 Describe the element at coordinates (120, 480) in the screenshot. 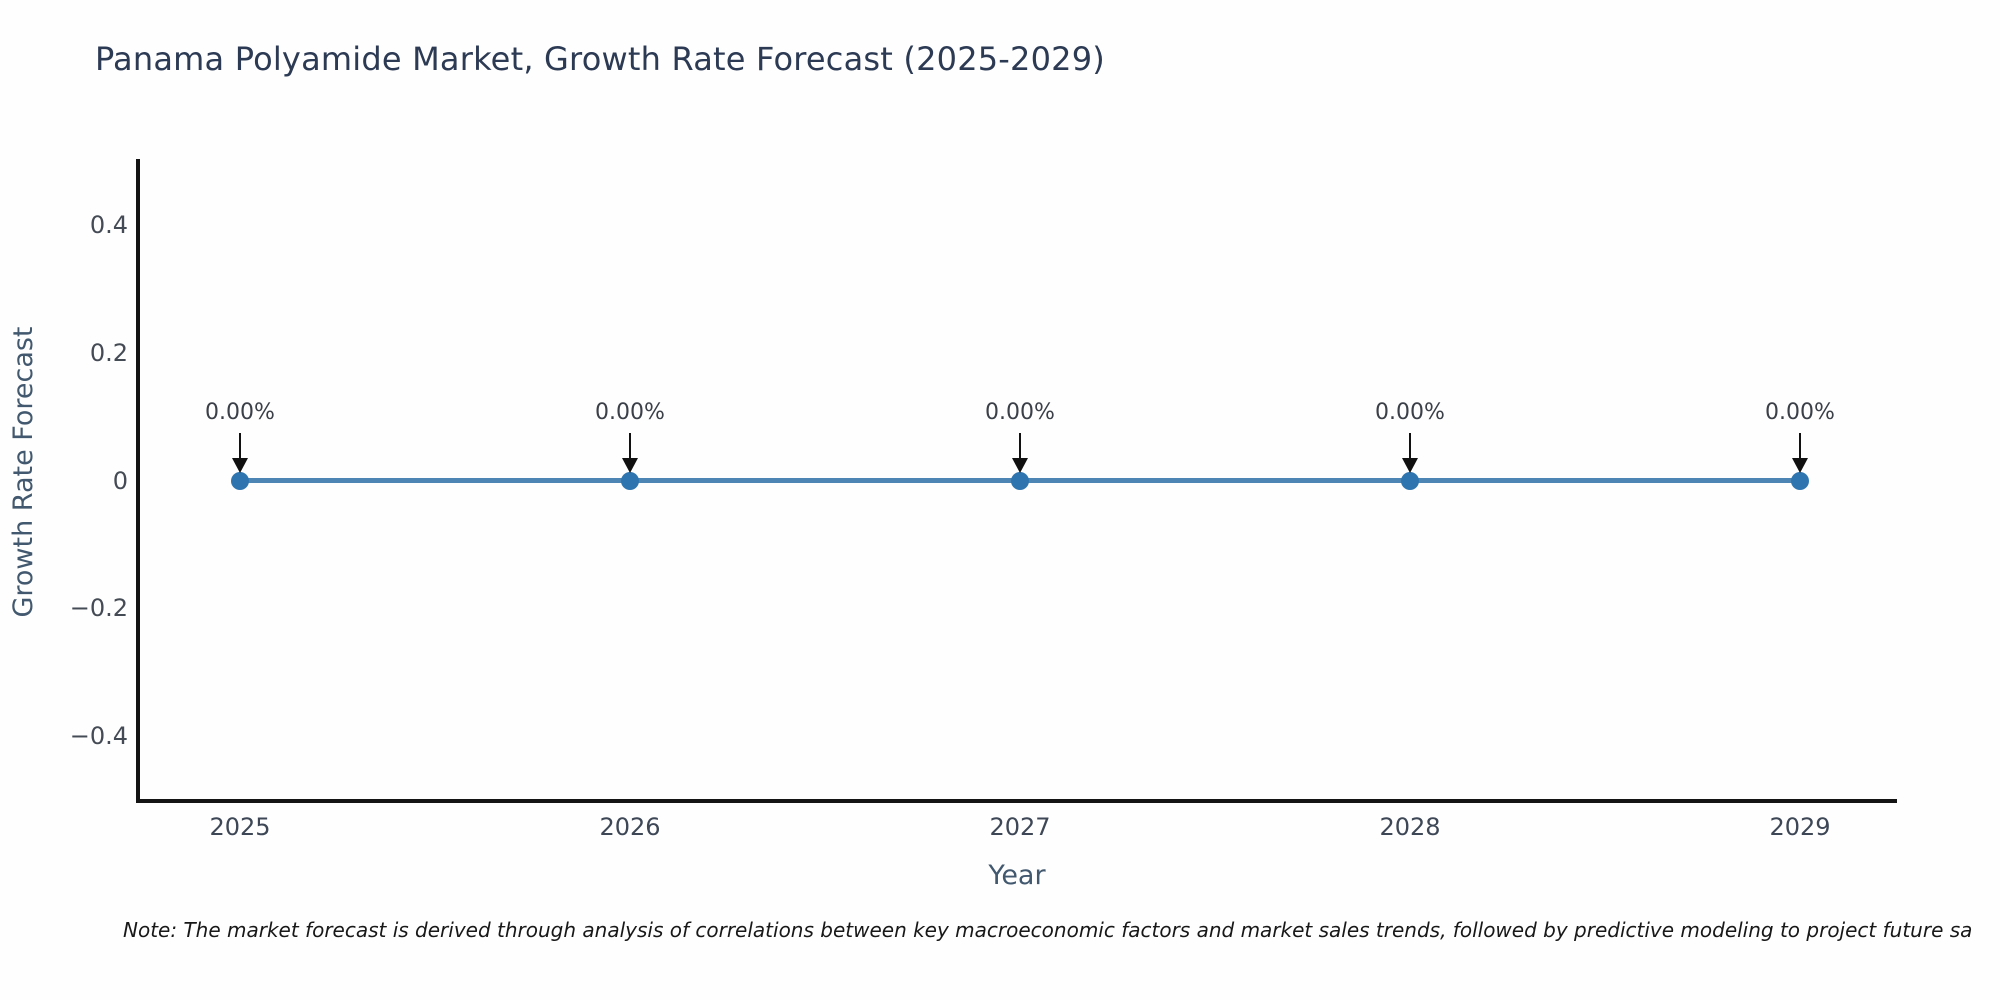

I see `y-tick-label: 0` at that location.